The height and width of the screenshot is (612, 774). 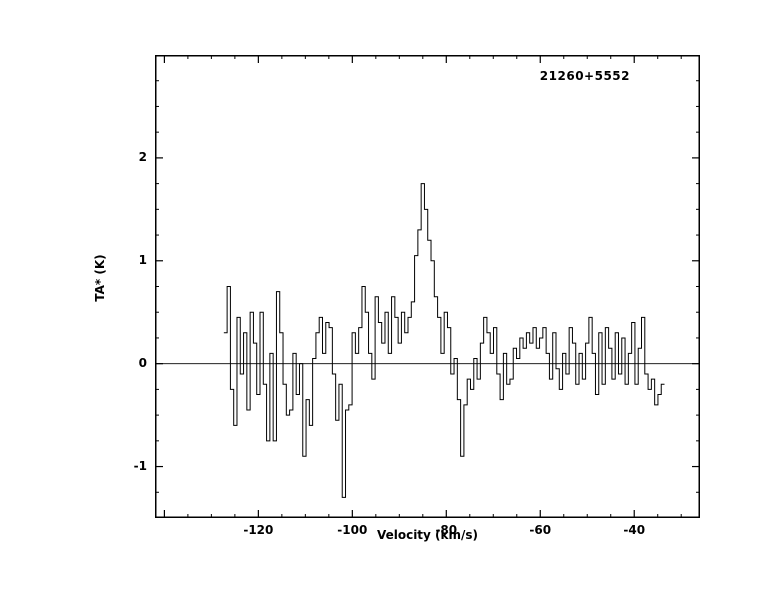 What do you see at coordinates (540, 530) in the screenshot?
I see `x-tick-label: -60` at bounding box center [540, 530].